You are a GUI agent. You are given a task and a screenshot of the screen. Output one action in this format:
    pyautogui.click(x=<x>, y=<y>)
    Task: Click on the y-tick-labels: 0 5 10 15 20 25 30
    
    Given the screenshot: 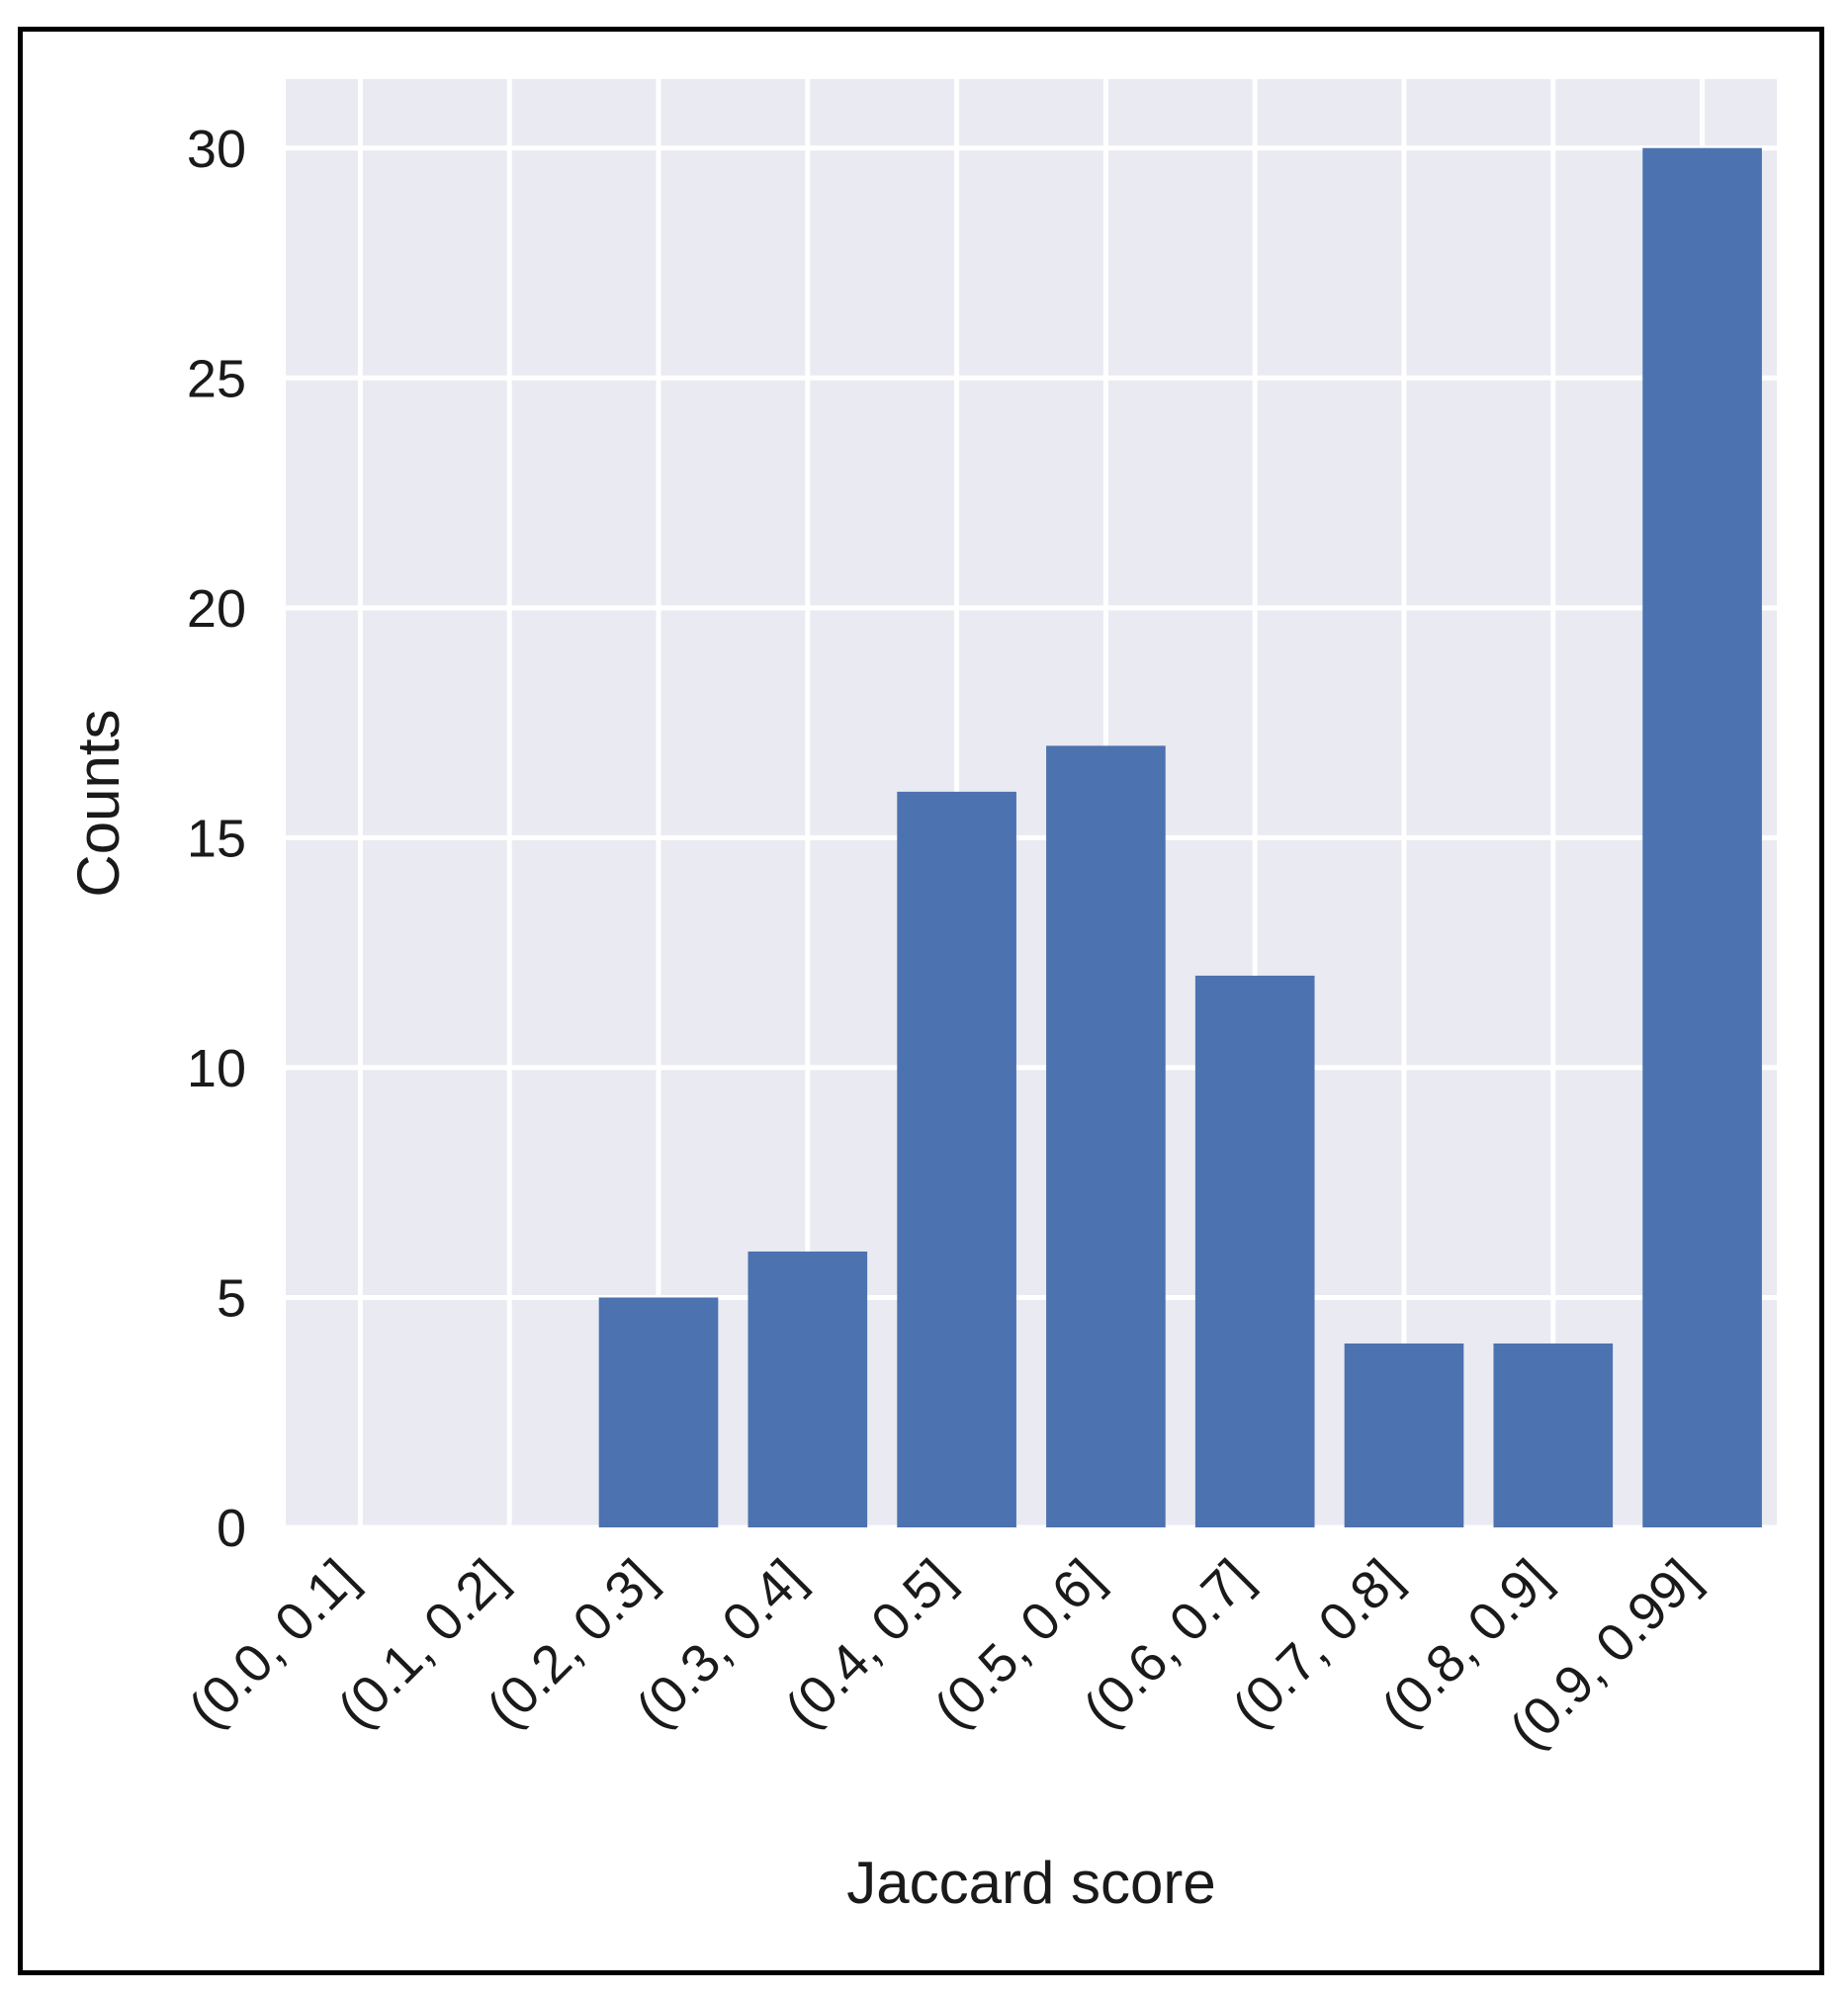 What is the action you would take?
    pyautogui.click(x=216, y=839)
    